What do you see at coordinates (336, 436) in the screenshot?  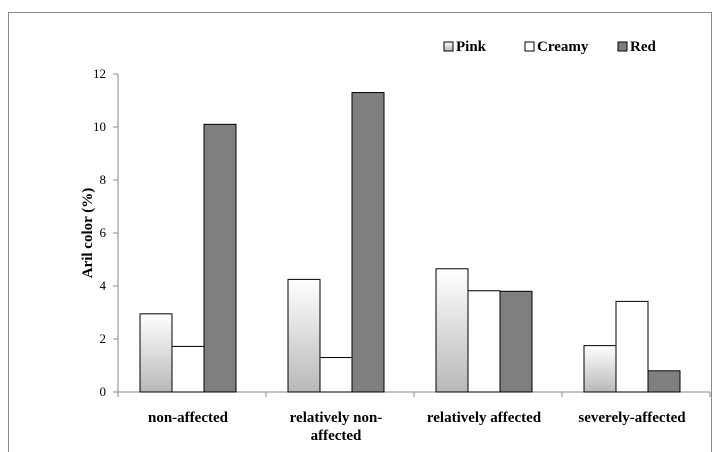 I see `x-category-label: affected` at bounding box center [336, 436].